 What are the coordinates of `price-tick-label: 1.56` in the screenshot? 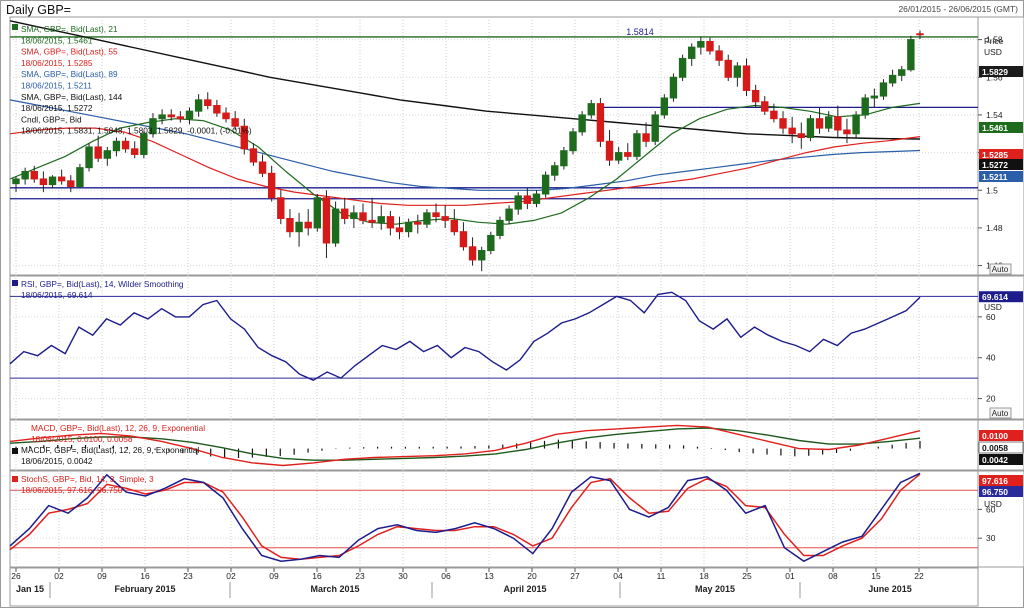 It's located at (994, 77).